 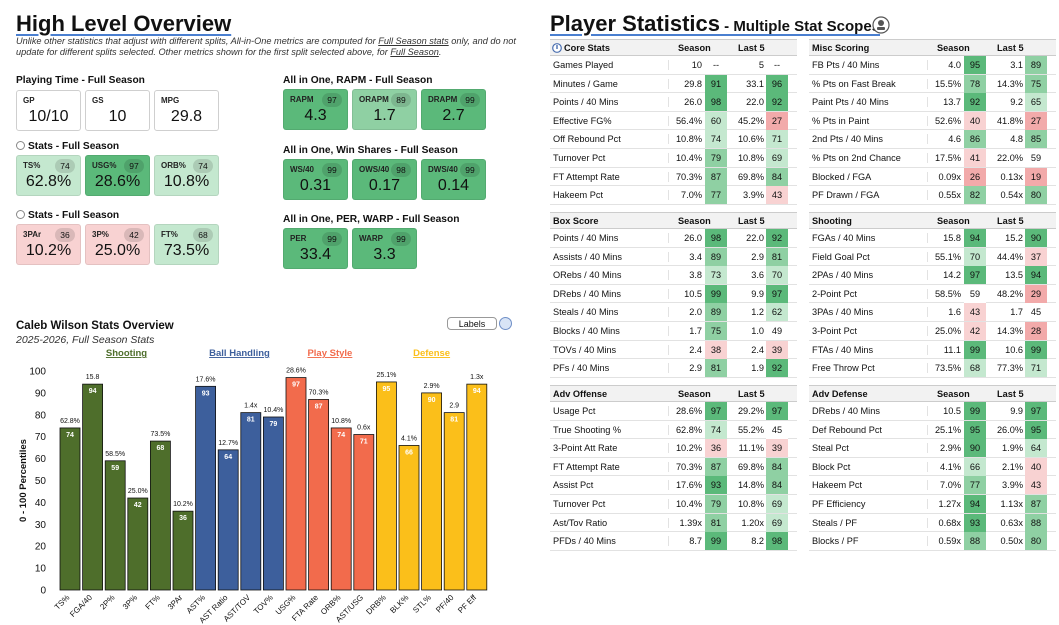 I want to click on season-value: 26.0, so click(x=685, y=238).